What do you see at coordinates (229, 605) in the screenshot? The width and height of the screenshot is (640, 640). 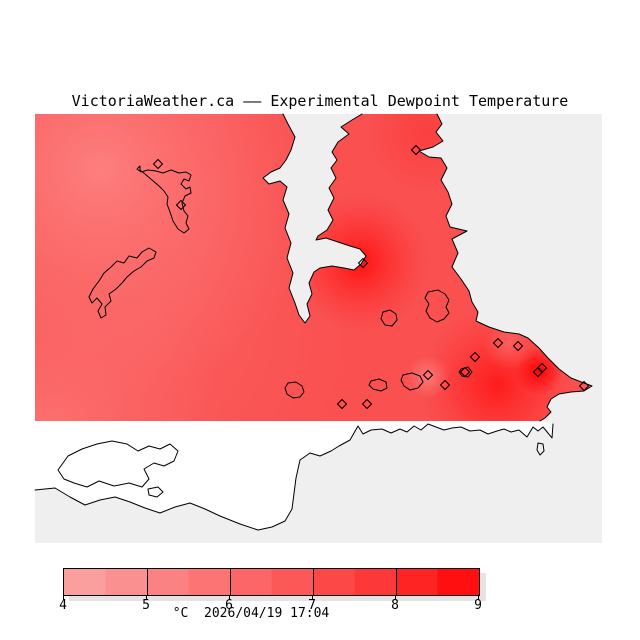 I see `colorbar-tick-label-6: 6` at bounding box center [229, 605].